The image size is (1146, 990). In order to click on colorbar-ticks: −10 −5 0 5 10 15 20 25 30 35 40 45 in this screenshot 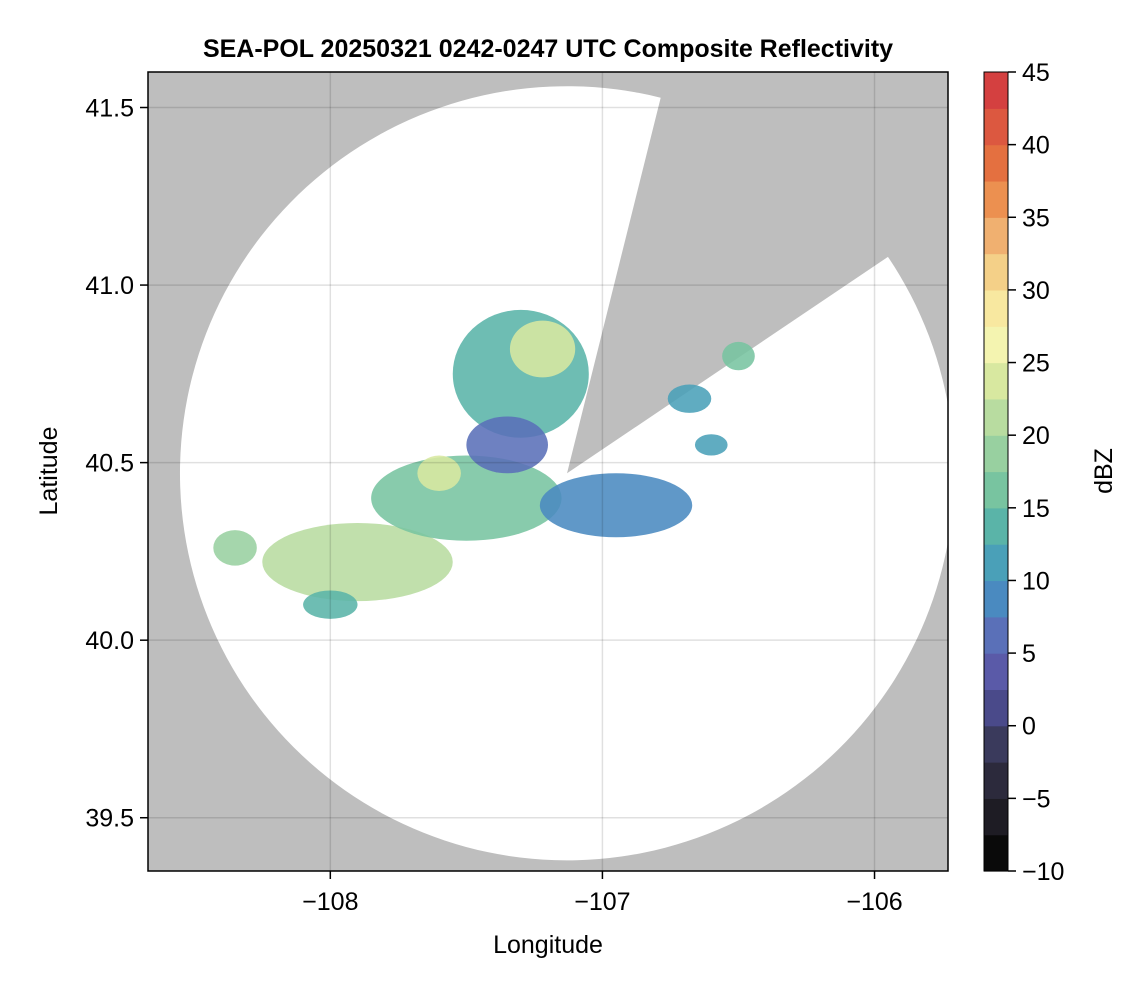, I will do `click(1036, 472)`.